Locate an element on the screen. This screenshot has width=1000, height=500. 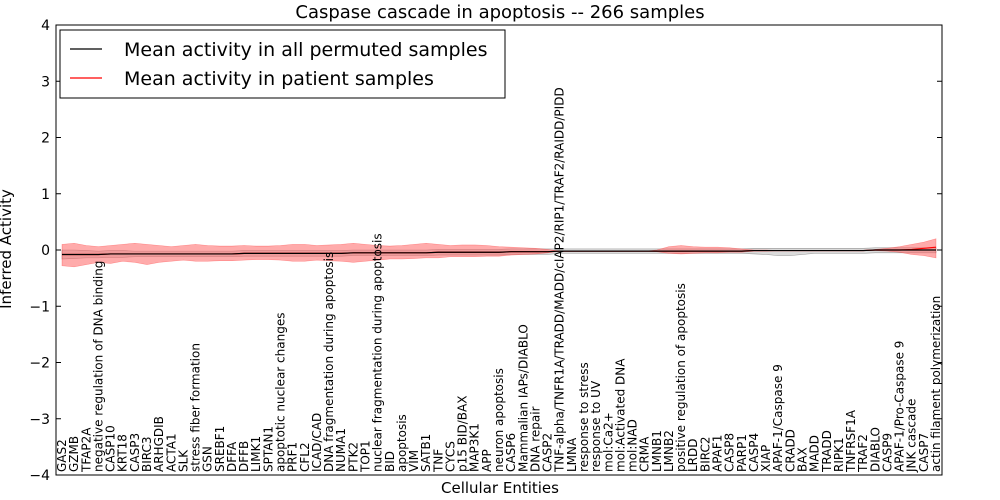
x-category-label: XIAP is located at coordinates (766, 458).